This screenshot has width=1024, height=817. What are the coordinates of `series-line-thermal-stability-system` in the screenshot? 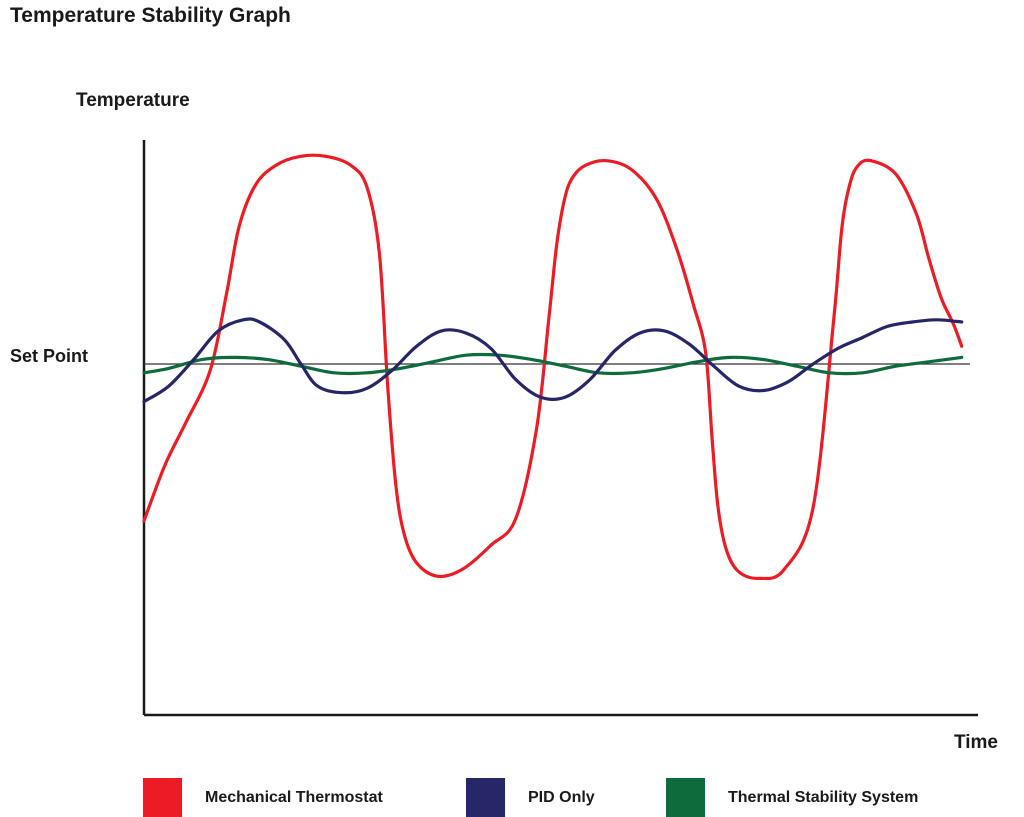 It's located at (553, 364).